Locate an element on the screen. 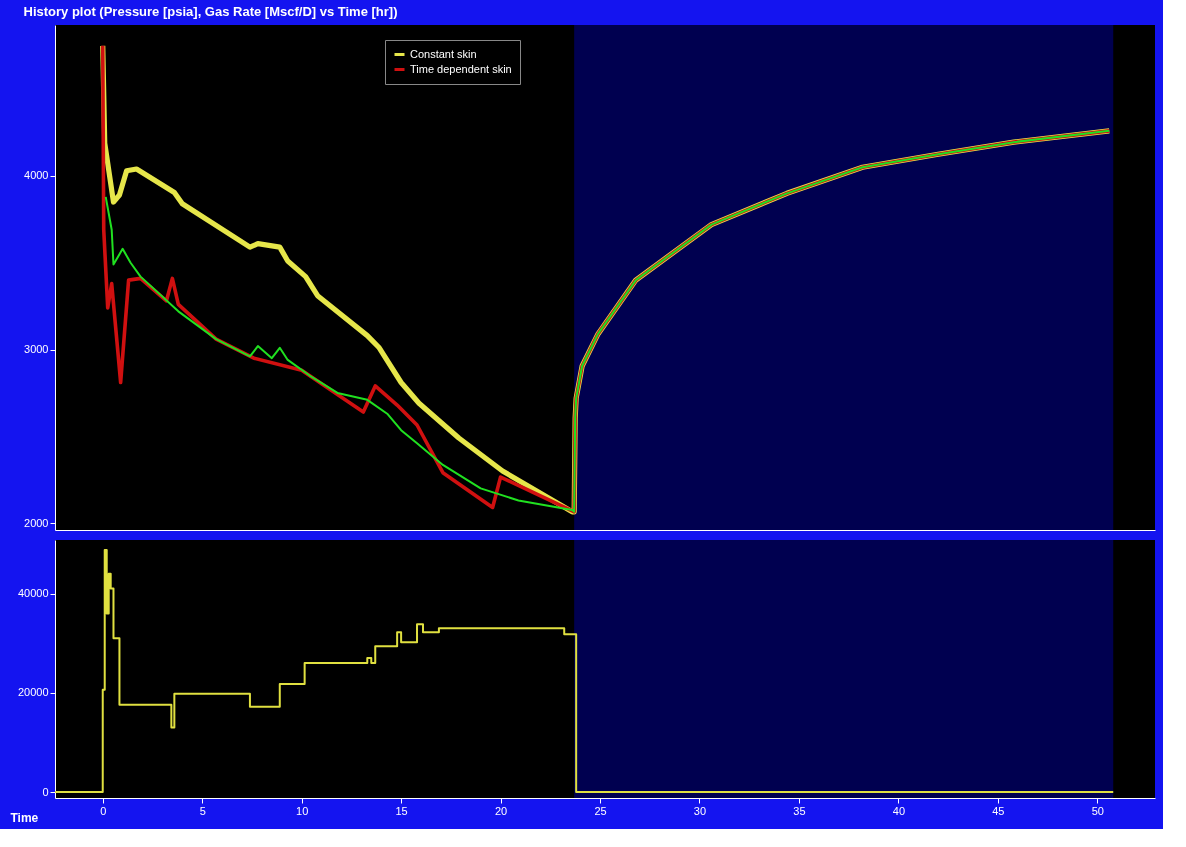 This screenshot has width=1186, height=847. x-tick-label: 5 is located at coordinates (202, 810).